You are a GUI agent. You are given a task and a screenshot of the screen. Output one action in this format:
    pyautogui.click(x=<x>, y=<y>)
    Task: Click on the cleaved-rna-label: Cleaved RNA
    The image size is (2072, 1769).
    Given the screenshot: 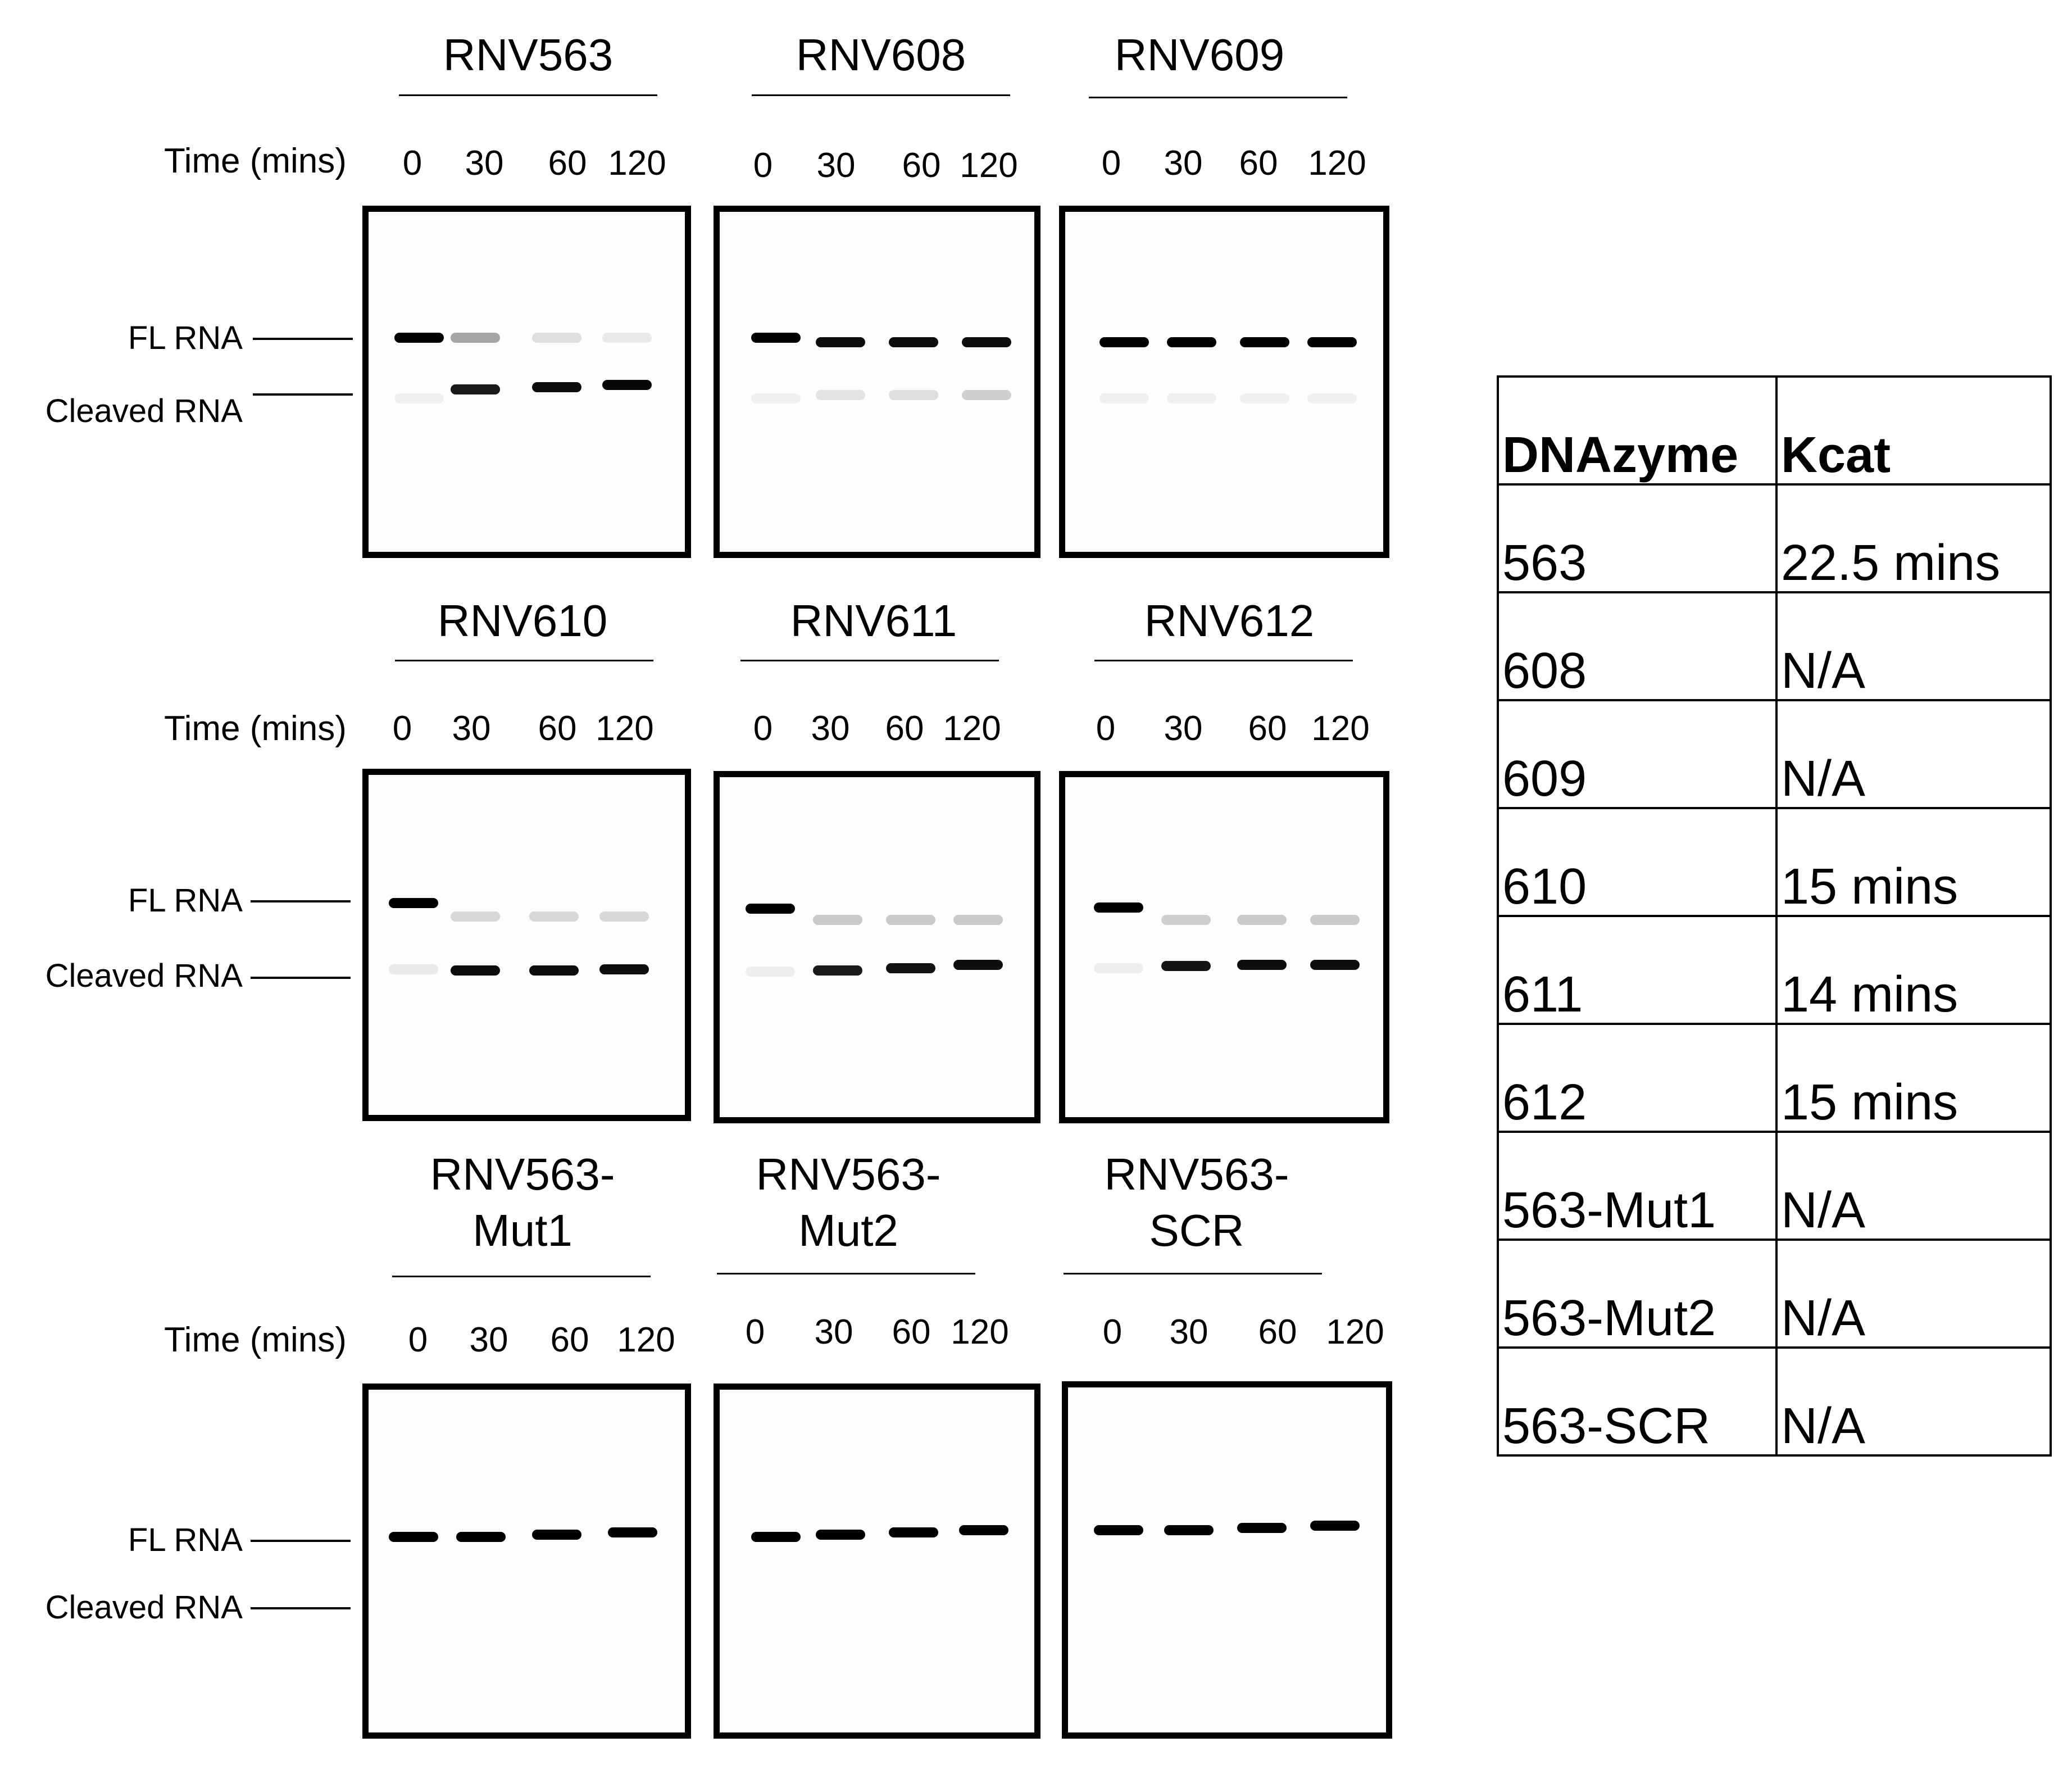 What is the action you would take?
    pyautogui.click(x=144, y=1608)
    